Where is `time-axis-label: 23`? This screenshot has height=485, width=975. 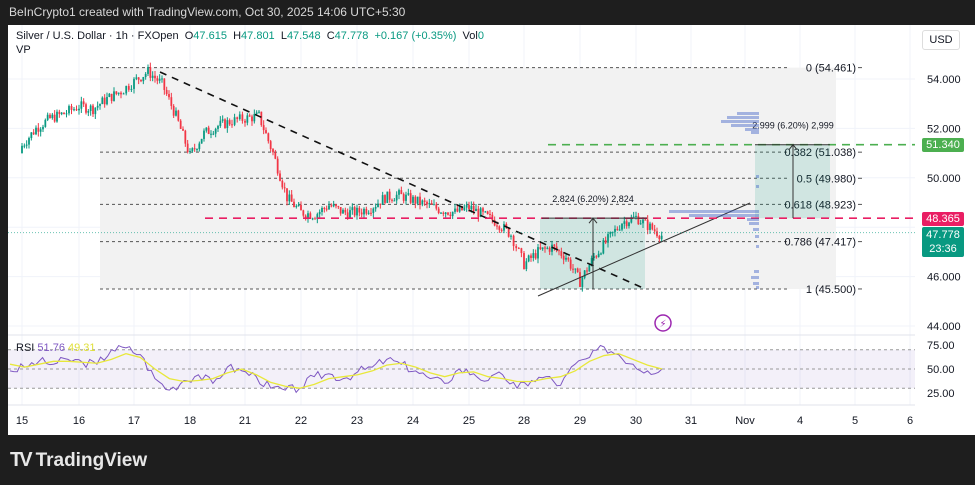
time-axis-label: 23 is located at coordinates (357, 421).